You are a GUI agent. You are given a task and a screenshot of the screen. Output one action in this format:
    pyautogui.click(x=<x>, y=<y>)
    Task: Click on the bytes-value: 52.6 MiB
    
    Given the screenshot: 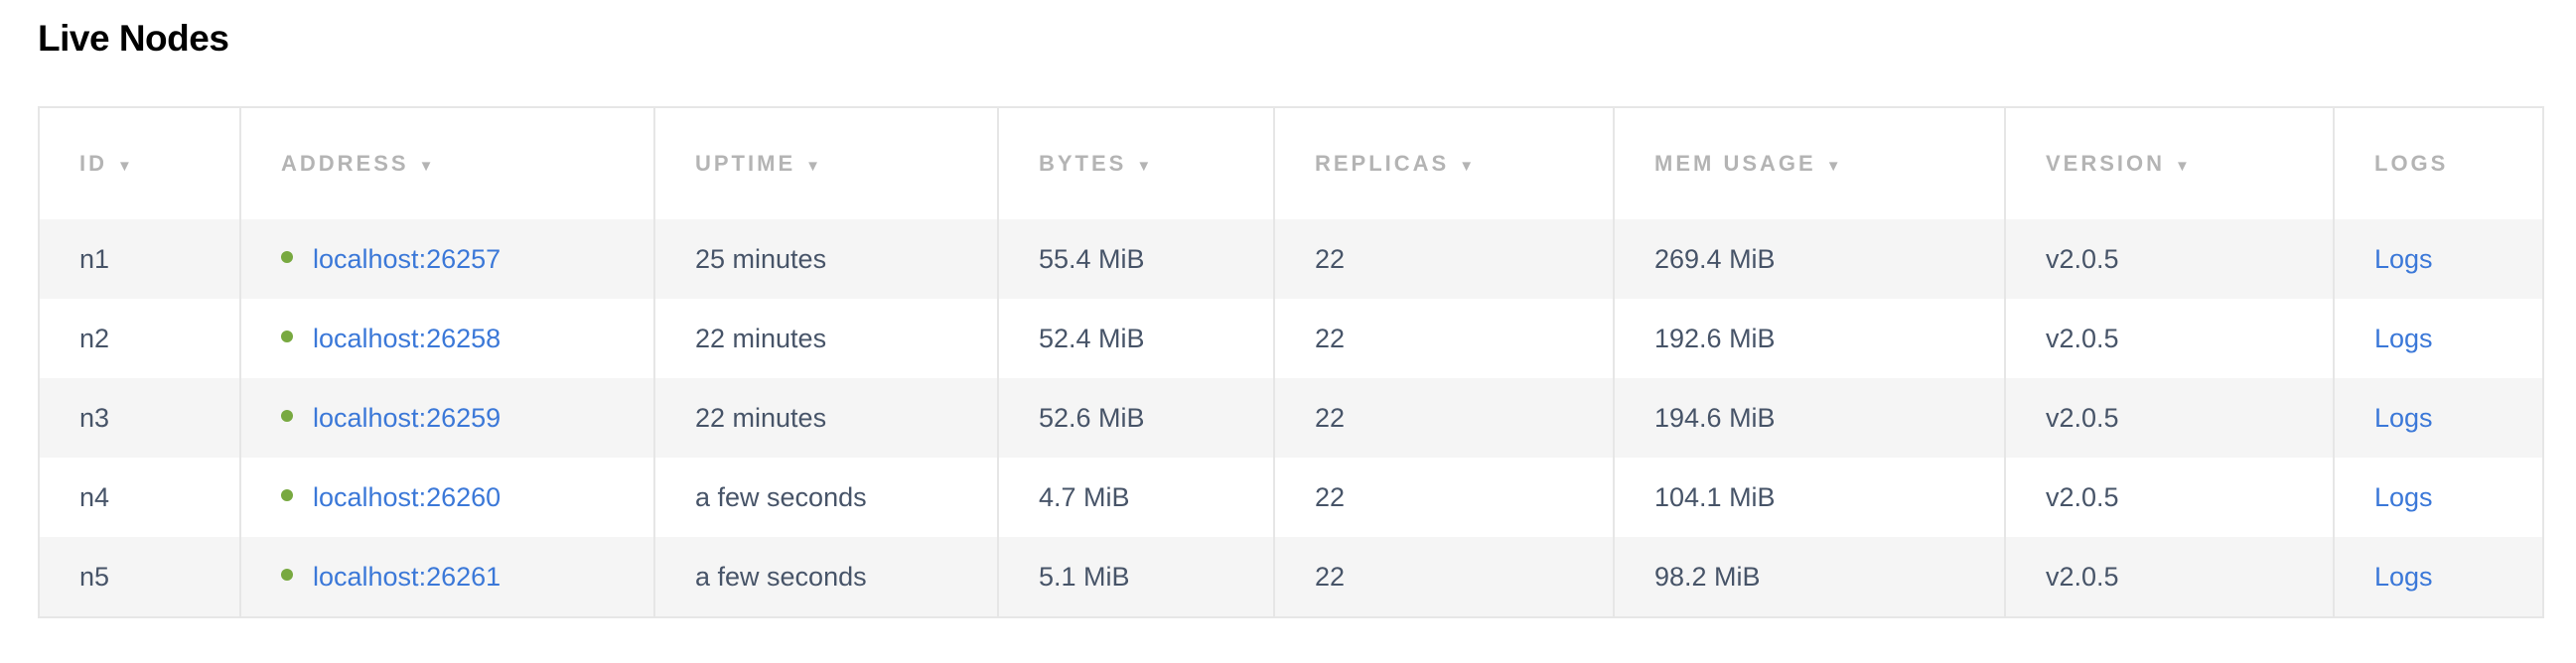 What is the action you would take?
    pyautogui.click(x=1092, y=417)
    